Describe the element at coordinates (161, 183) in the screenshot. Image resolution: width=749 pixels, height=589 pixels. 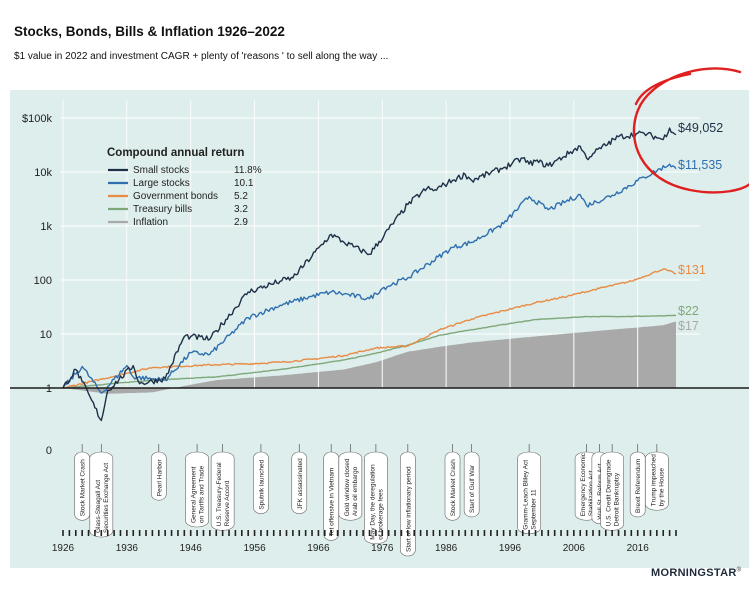
I see `legend-label: Large stocks` at that location.